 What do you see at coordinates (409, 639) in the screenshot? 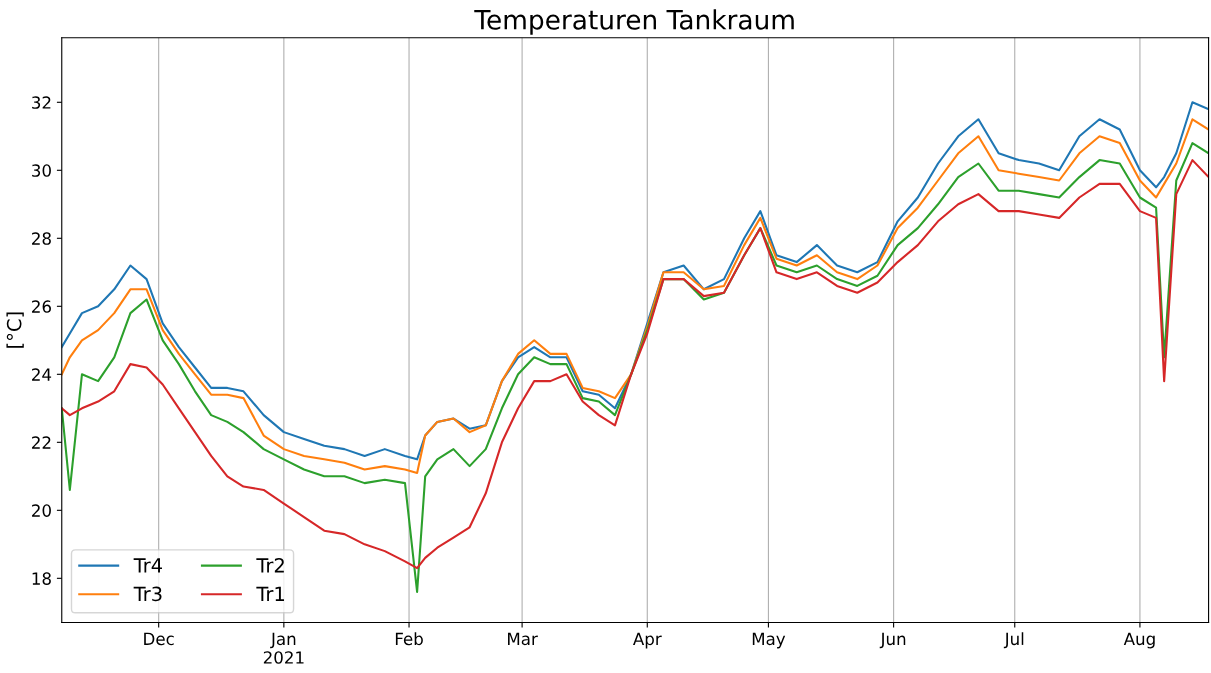
I see `x-tick-label: Feb` at bounding box center [409, 639].